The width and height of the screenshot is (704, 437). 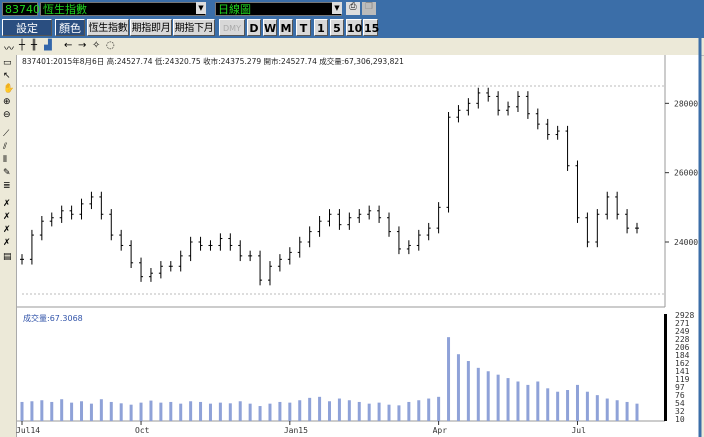 What do you see at coordinates (682, 331) in the screenshot?
I see `volume-tick-label: 249` at bounding box center [682, 331].